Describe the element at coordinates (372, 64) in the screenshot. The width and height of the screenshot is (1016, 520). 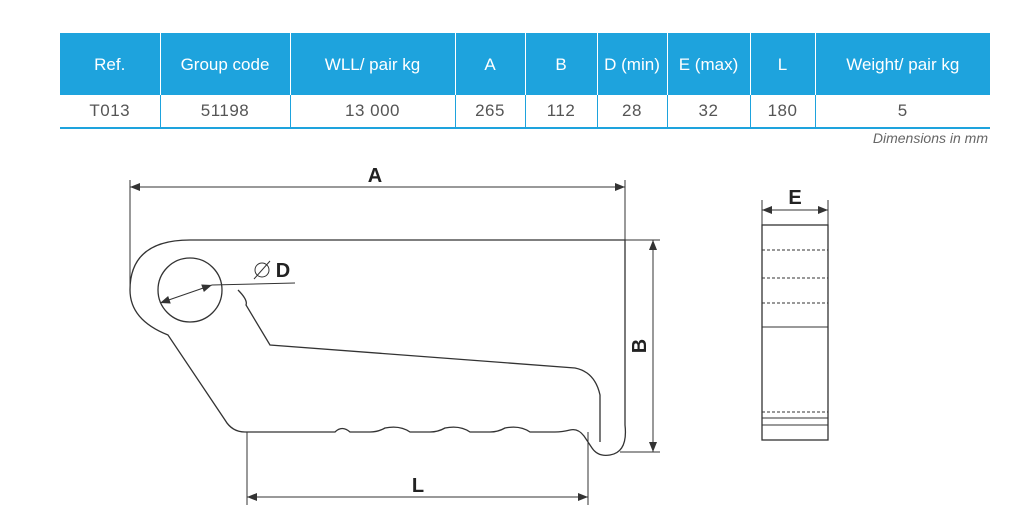
I see `header-cell: WLL/ pair kg` at that location.